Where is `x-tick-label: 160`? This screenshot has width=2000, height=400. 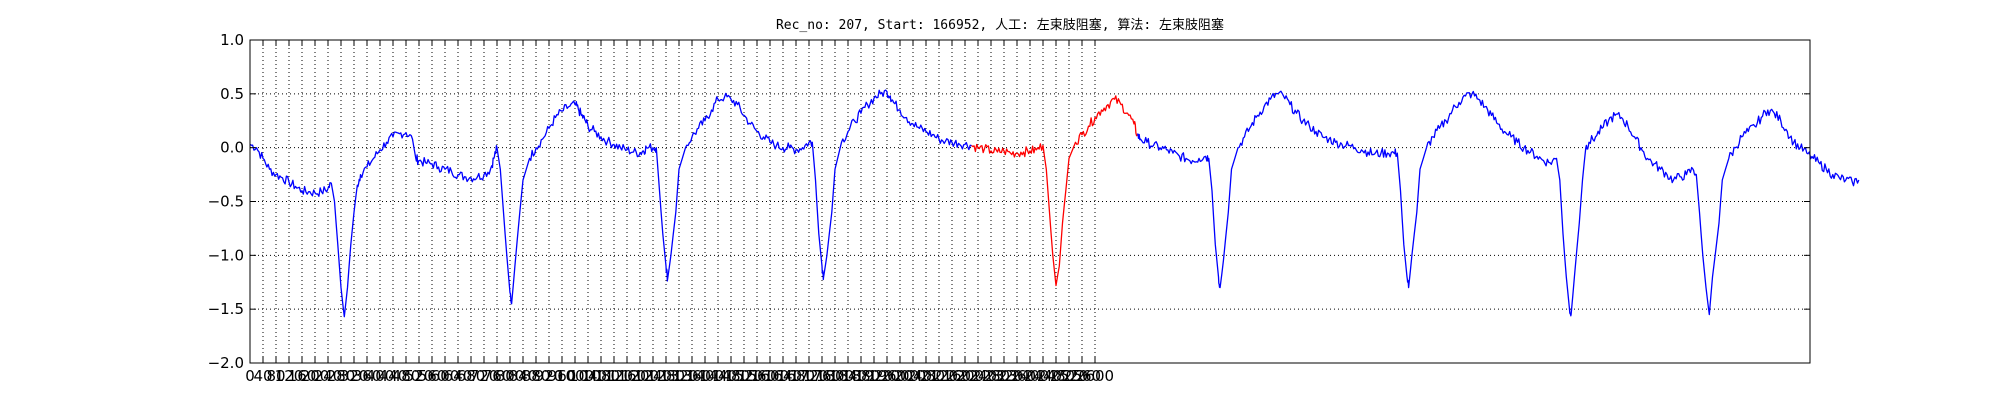
x-tick-label: 160 is located at coordinates (302, 376).